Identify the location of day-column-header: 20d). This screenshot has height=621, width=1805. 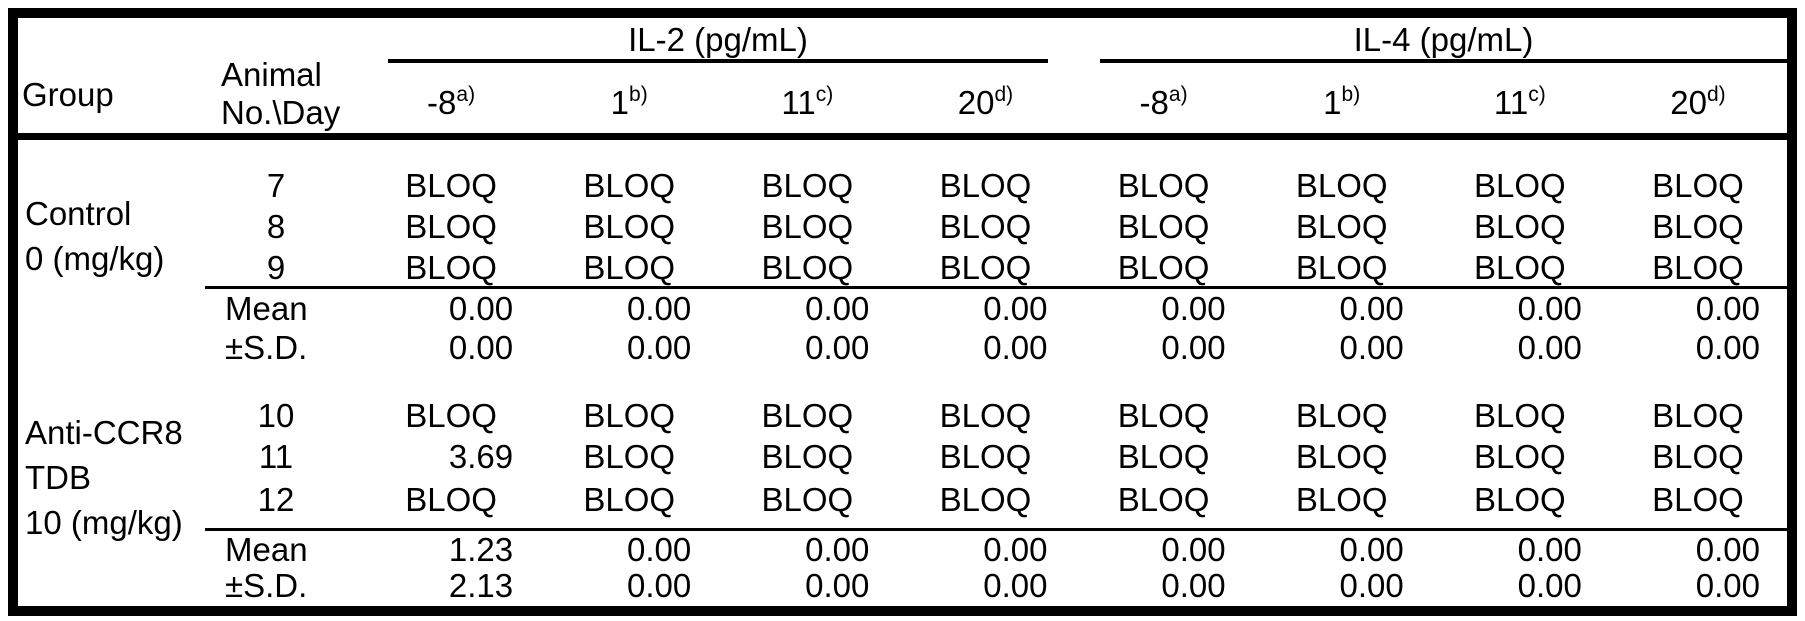
(1698, 98).